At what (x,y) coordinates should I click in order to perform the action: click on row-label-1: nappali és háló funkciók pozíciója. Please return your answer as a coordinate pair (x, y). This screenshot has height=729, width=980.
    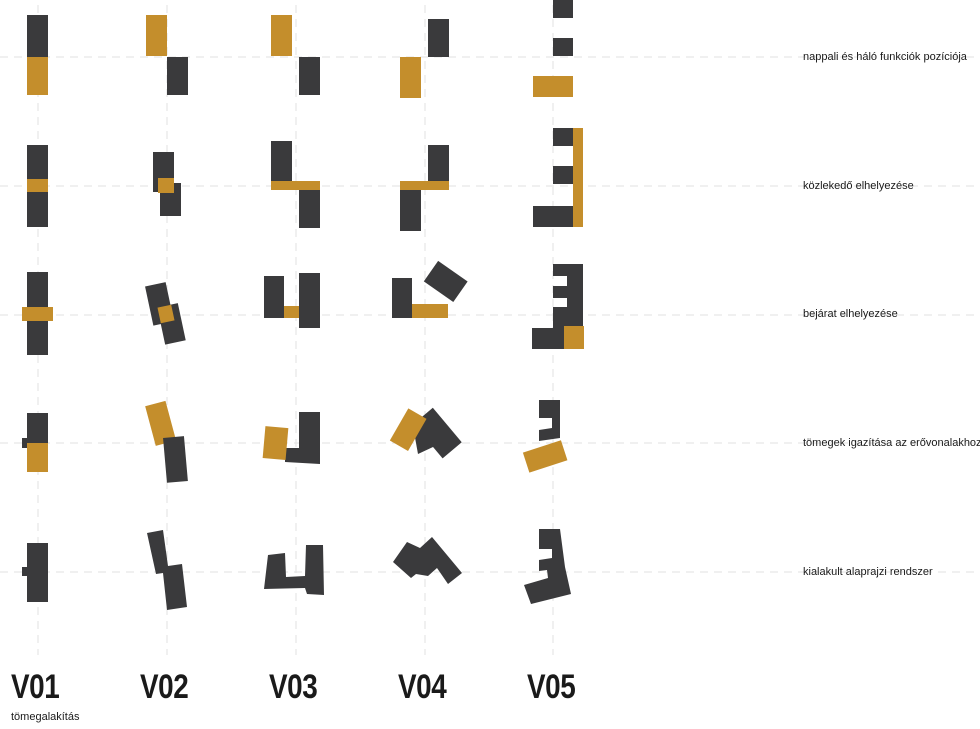
    Looking at the image, I should click on (885, 57).